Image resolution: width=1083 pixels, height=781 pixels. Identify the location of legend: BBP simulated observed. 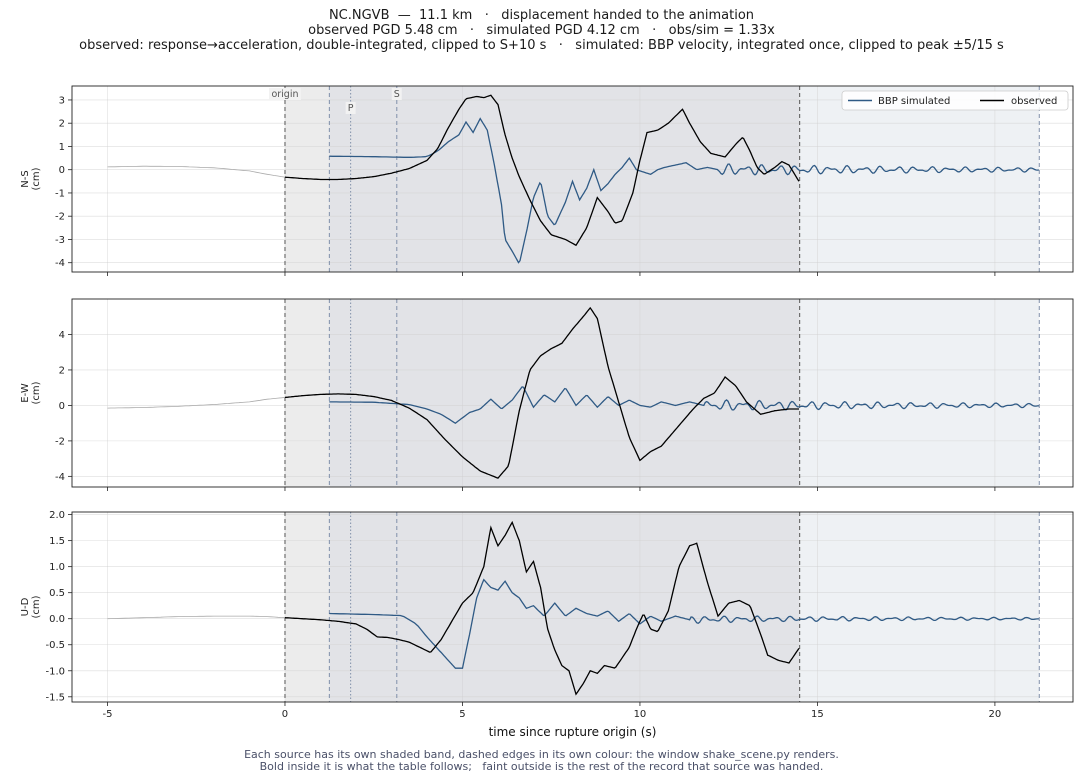
(955, 100).